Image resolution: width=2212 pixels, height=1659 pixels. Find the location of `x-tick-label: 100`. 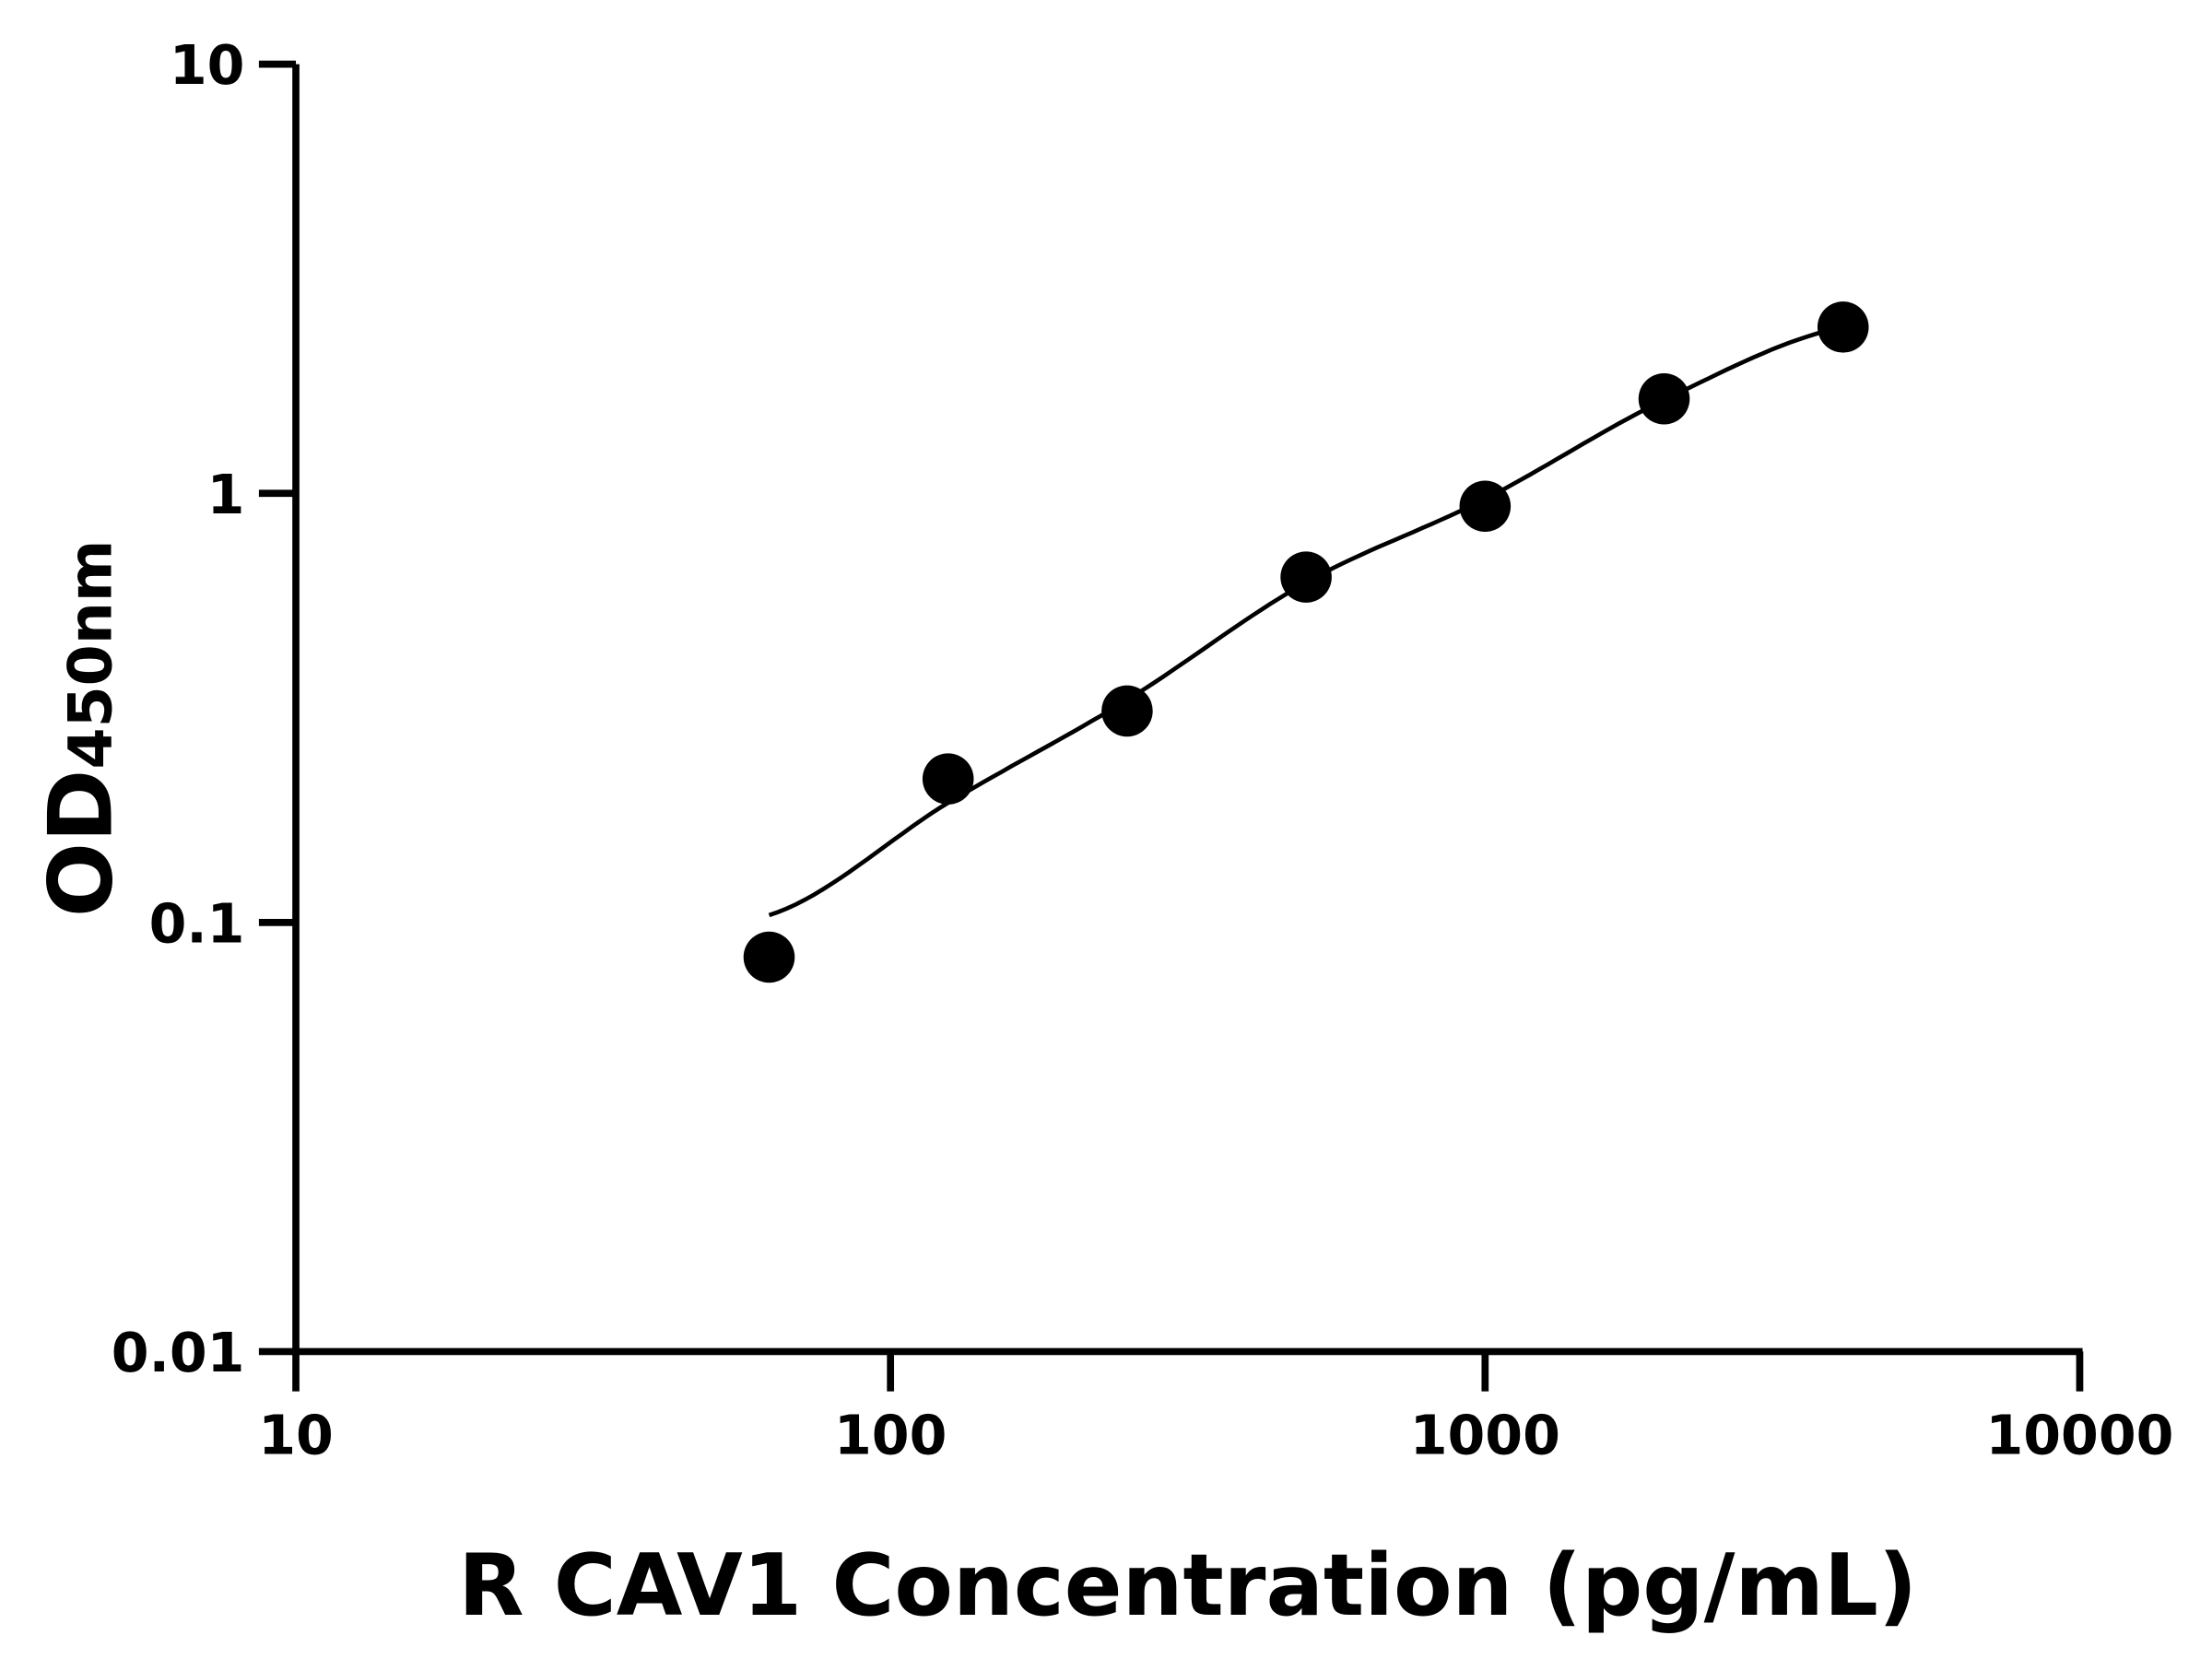

x-tick-label: 100 is located at coordinates (890, 1436).